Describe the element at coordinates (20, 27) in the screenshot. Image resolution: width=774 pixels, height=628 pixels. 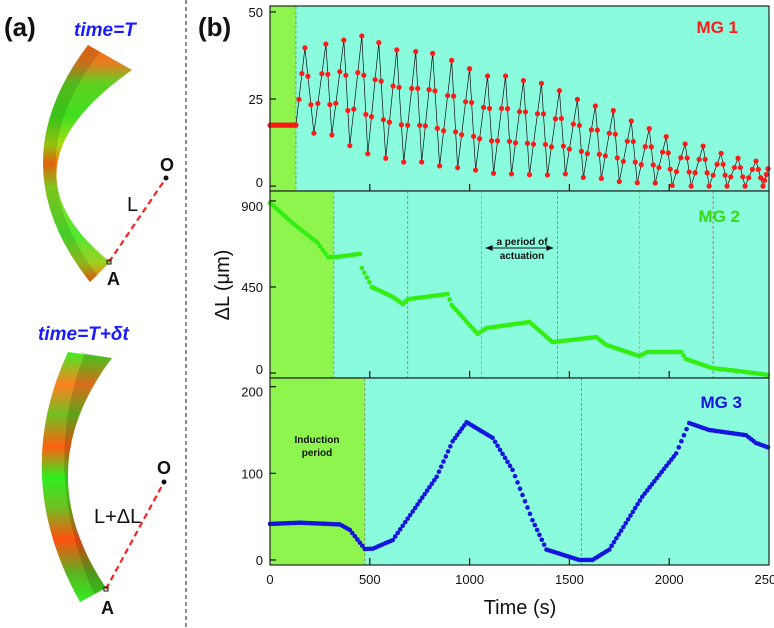
I see `panel-a-label: (a)` at that location.